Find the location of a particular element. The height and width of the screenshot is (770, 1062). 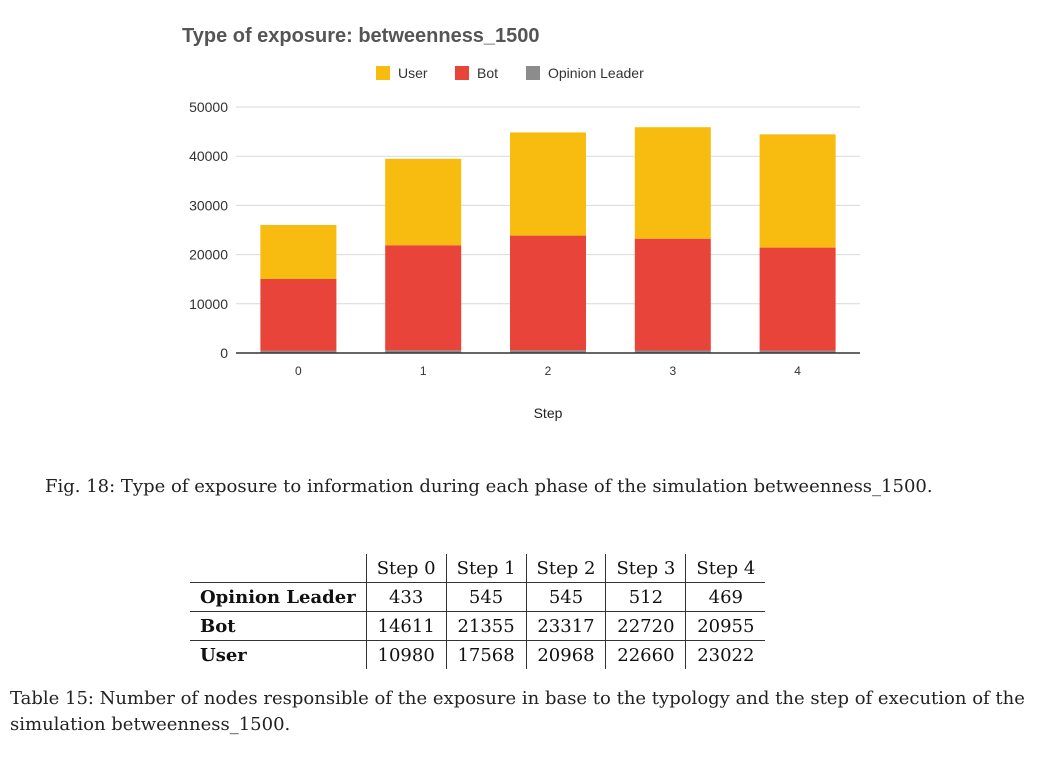

x-axis-label: Step is located at coordinates (548, 413).